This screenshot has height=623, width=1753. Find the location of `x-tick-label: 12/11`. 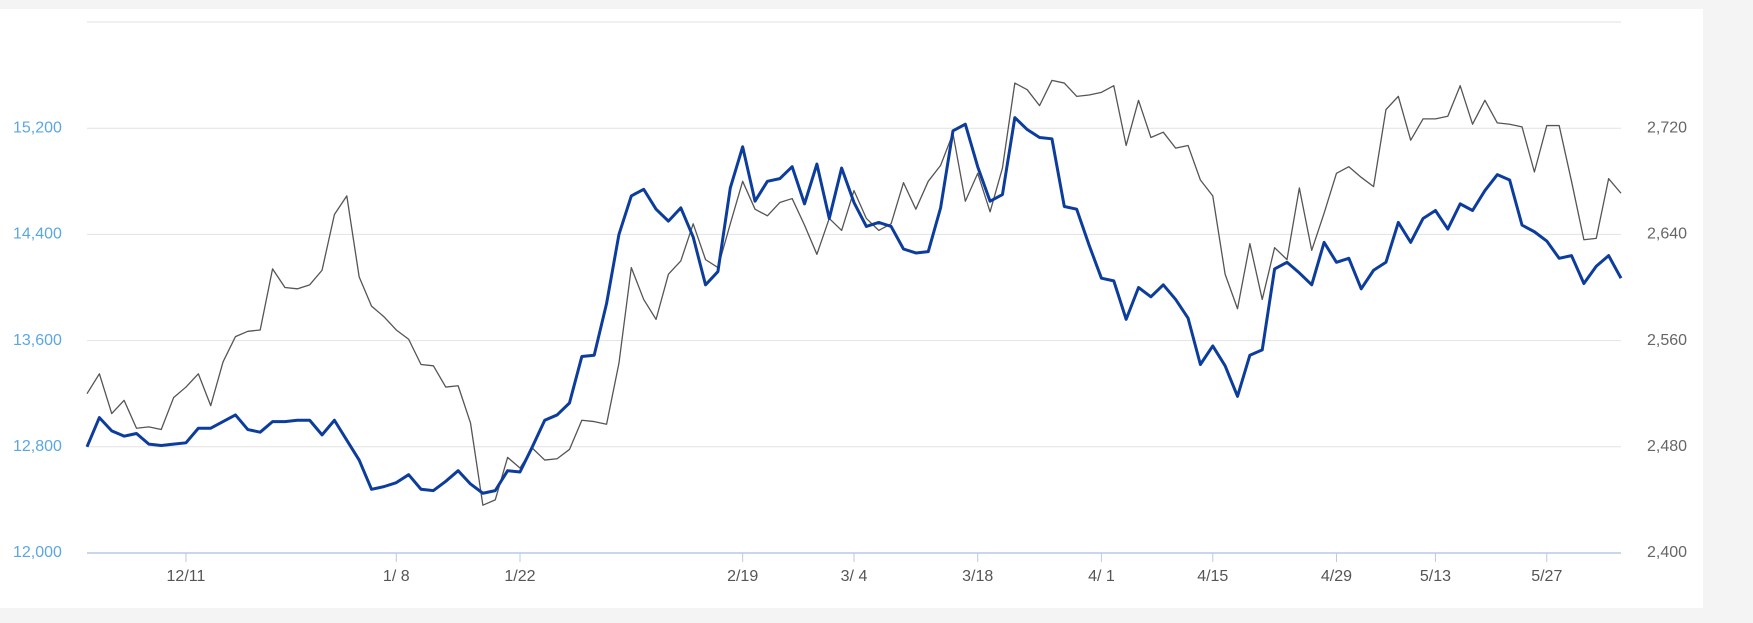

x-tick-label: 12/11 is located at coordinates (186, 576).